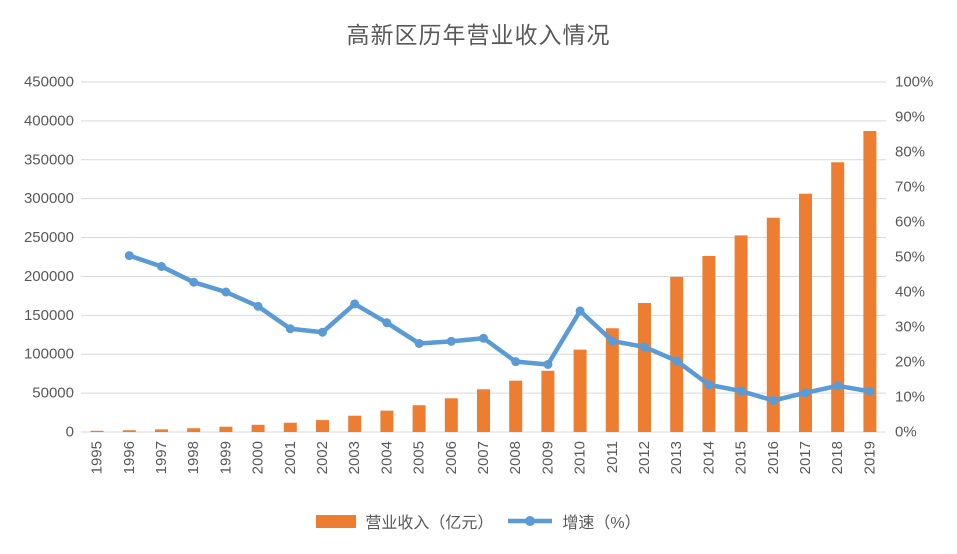  What do you see at coordinates (49, 198) in the screenshot?
I see `y-axis-left-tick-label: 300000` at bounding box center [49, 198].